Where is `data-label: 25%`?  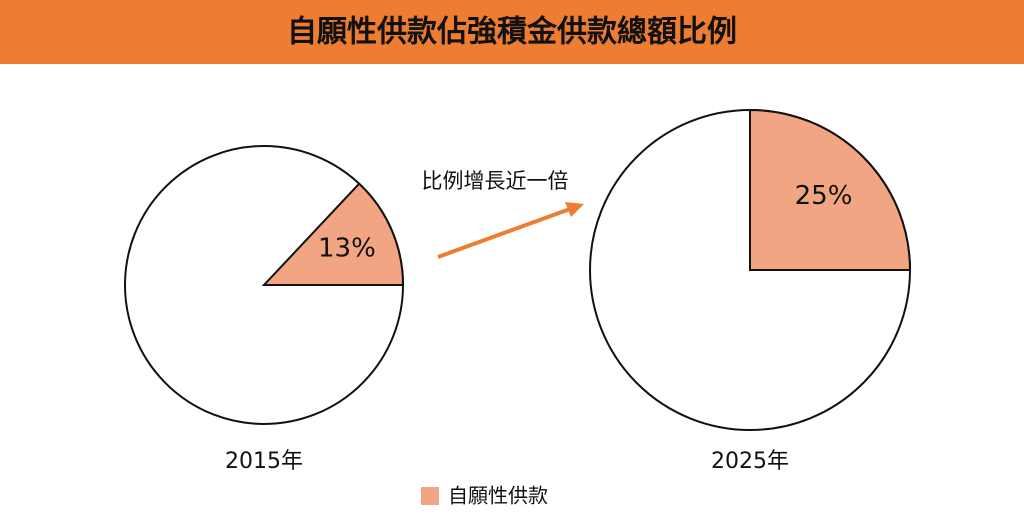 data-label: 25% is located at coordinates (824, 196).